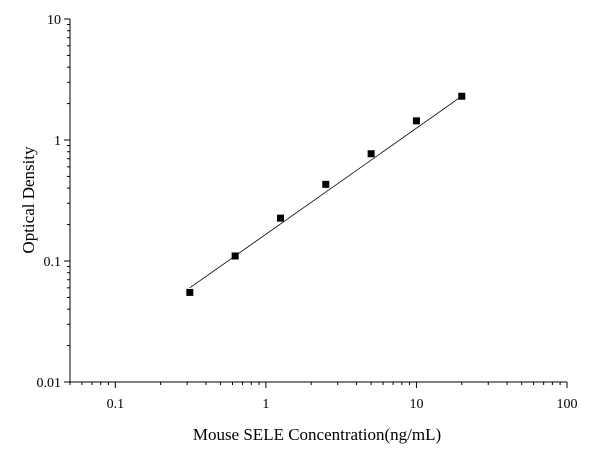  What do you see at coordinates (567, 404) in the screenshot?
I see `x-tick-label: 100` at bounding box center [567, 404].